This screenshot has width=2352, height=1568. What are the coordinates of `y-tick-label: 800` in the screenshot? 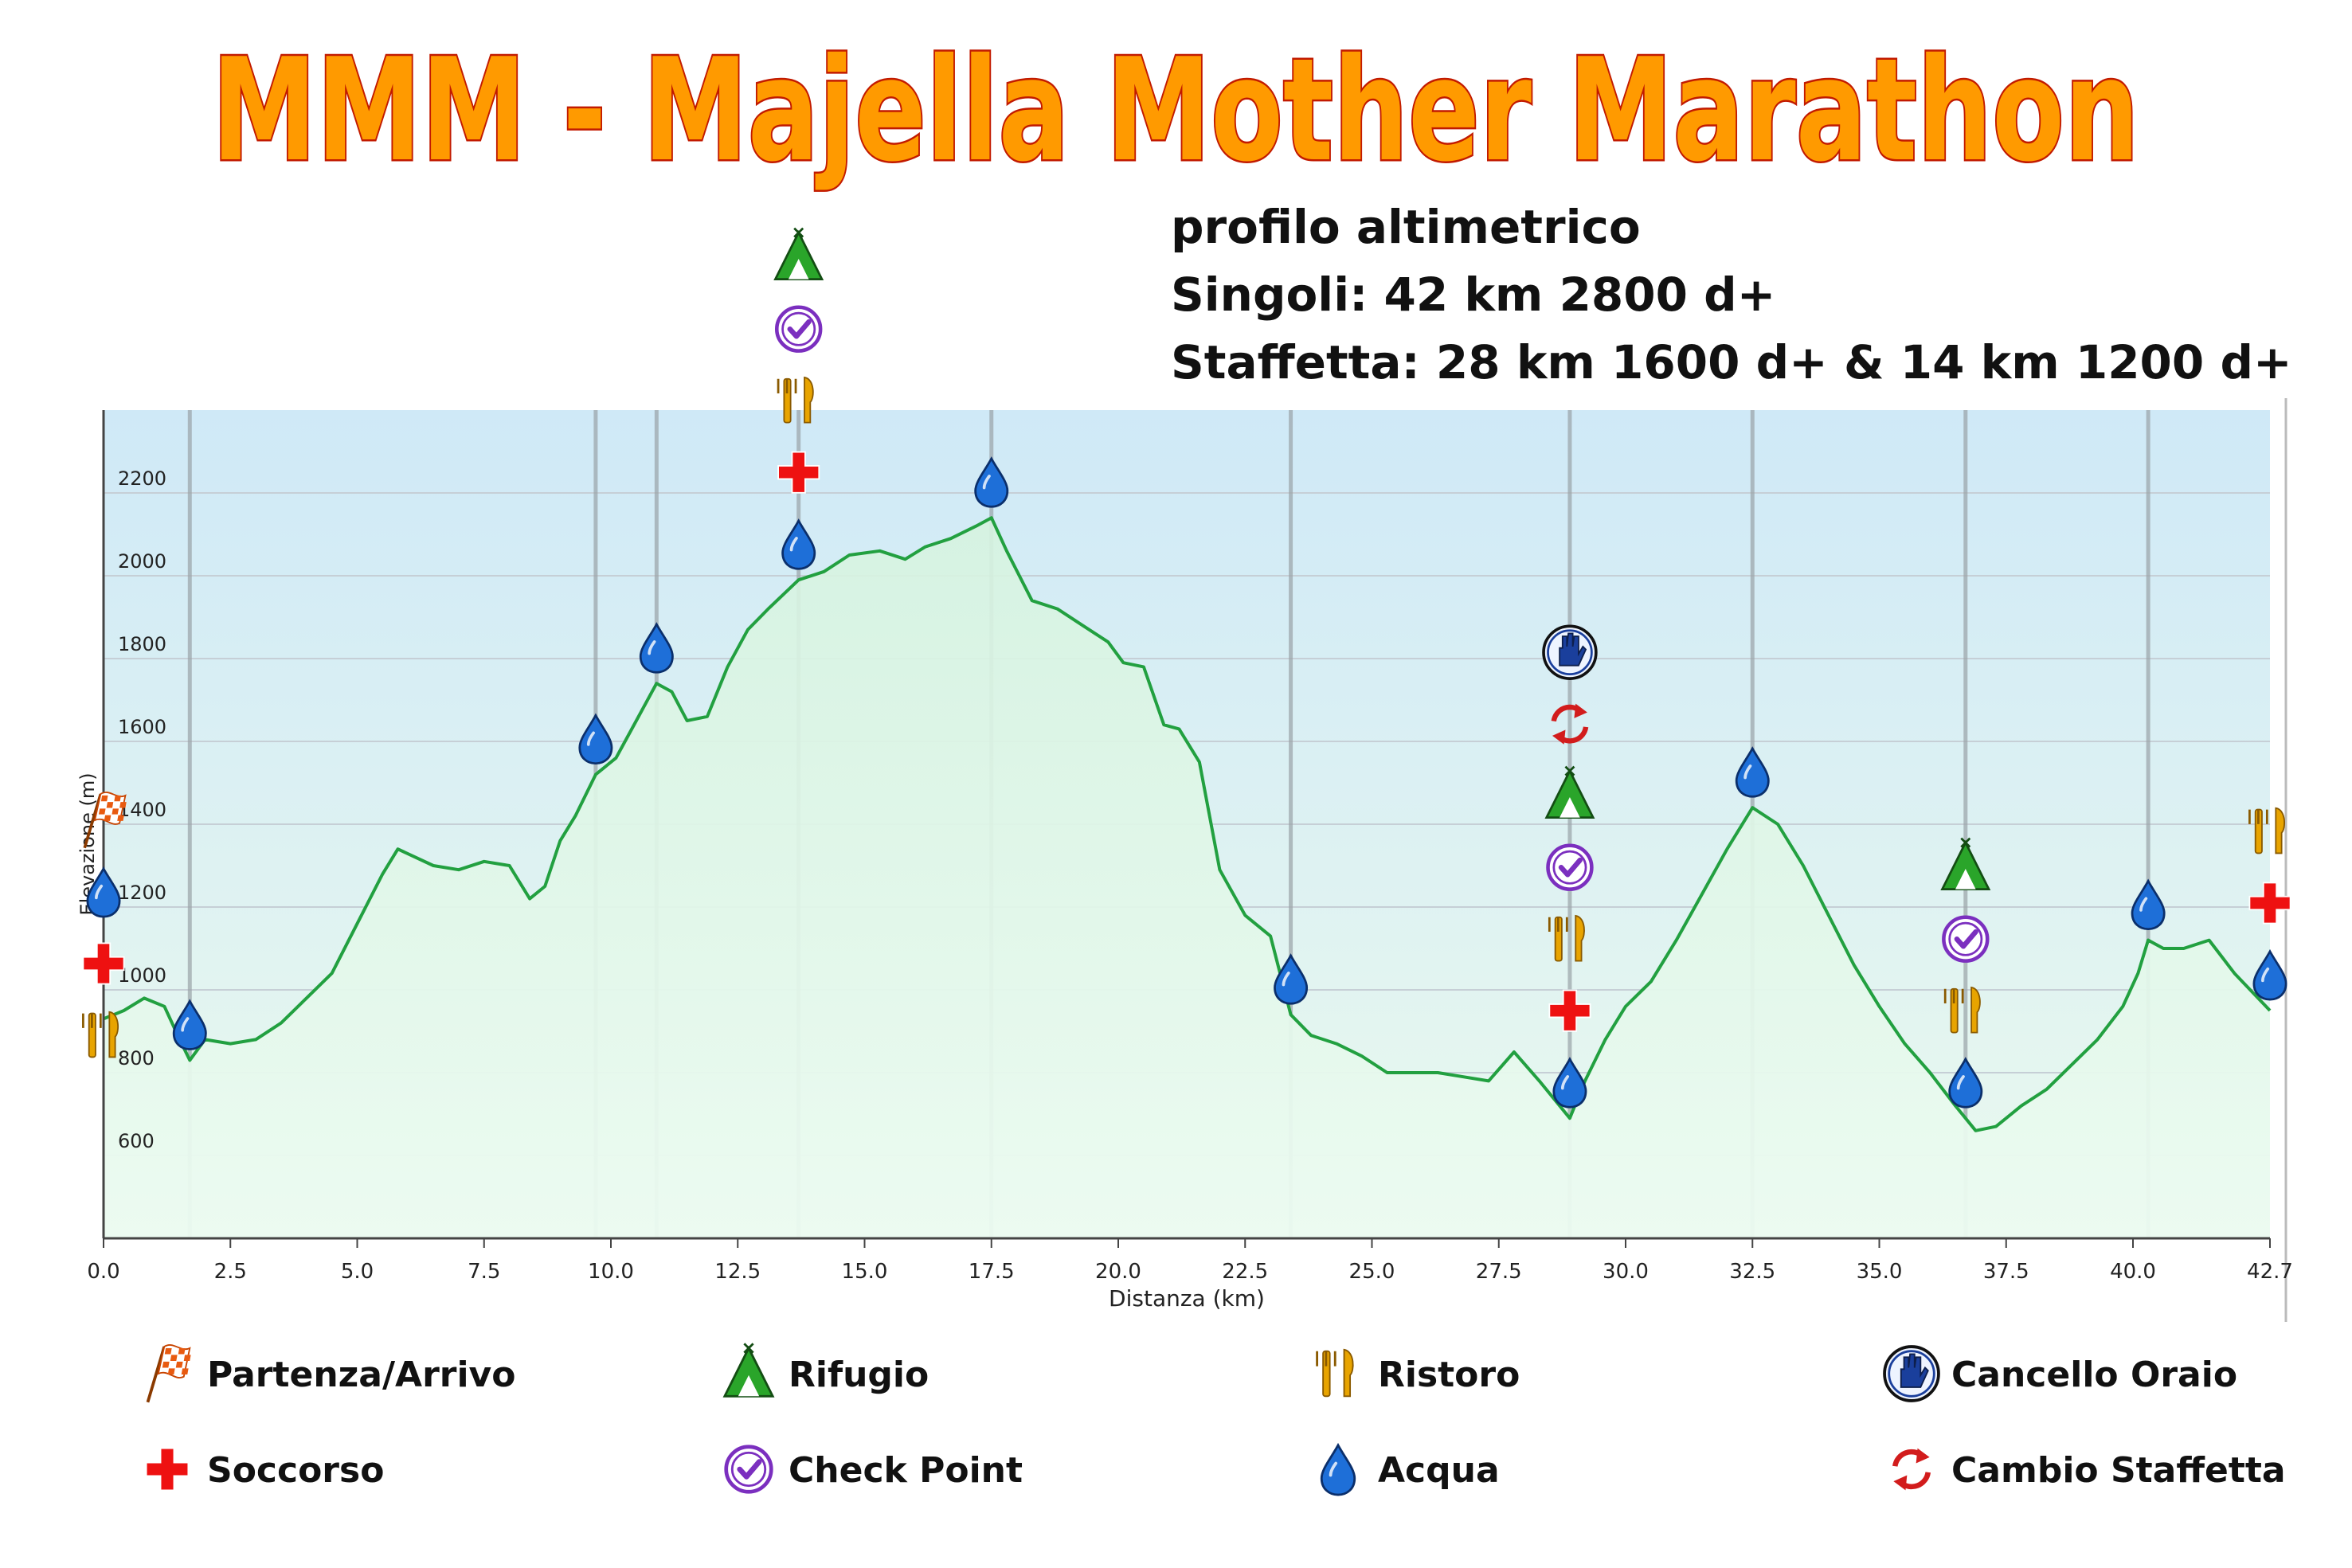 It's located at (136, 1058).